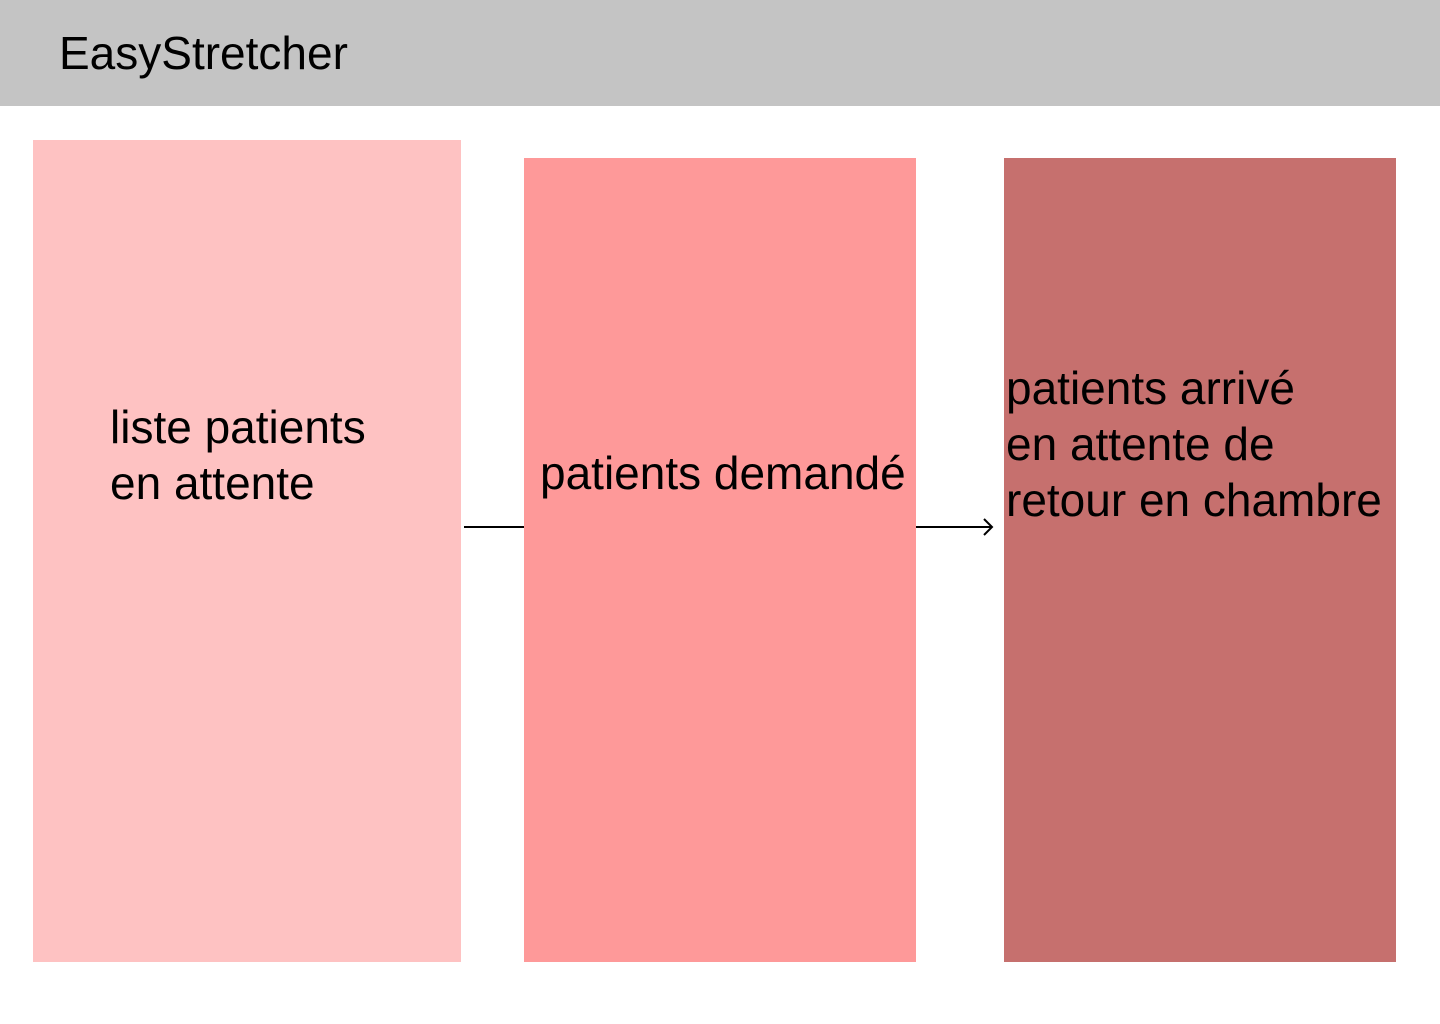 The image size is (1440, 1024). I want to click on column-requested-label: patients demandé, so click(723, 473).